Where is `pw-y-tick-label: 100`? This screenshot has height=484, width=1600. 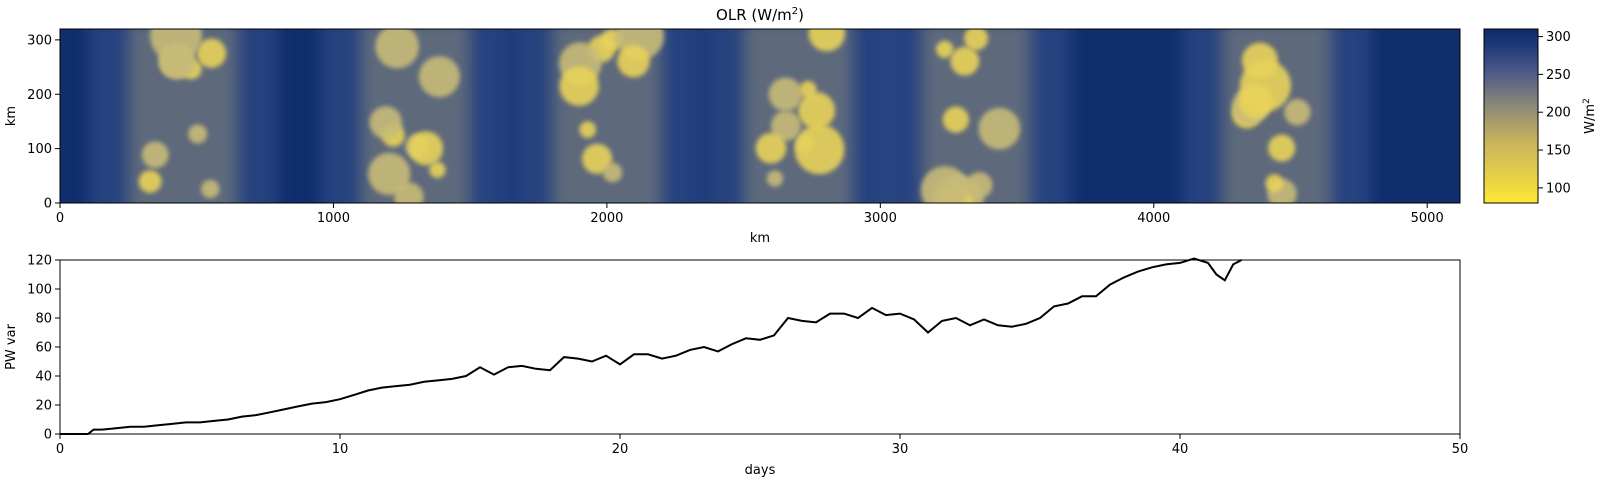 pw-y-tick-label: 100 is located at coordinates (39, 290).